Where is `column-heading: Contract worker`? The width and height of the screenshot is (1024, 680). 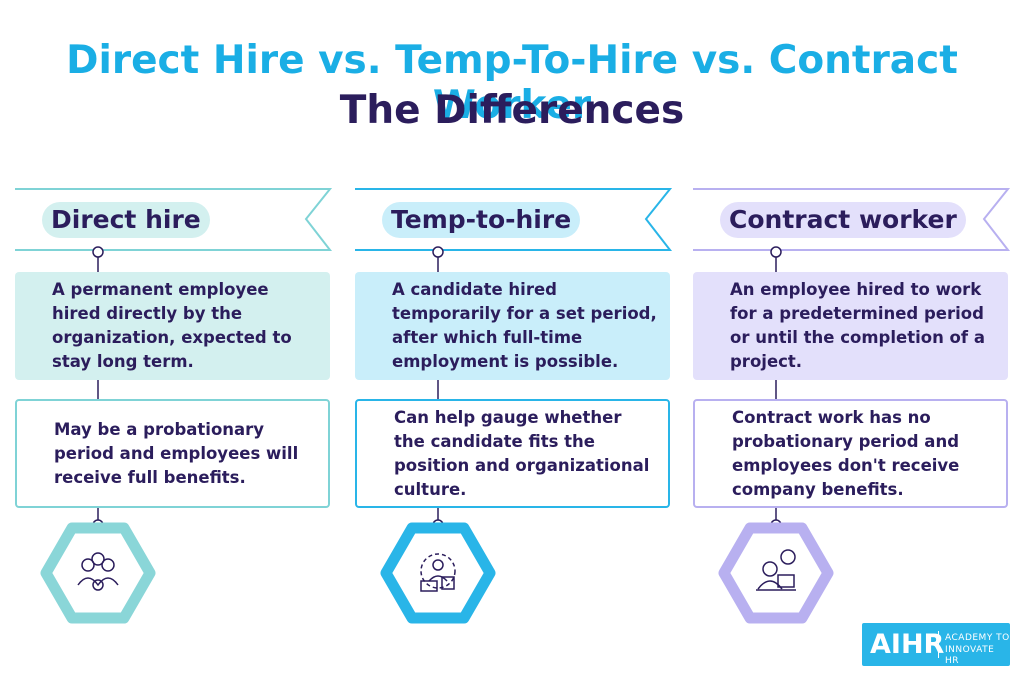 column-heading: Contract worker is located at coordinates (843, 220).